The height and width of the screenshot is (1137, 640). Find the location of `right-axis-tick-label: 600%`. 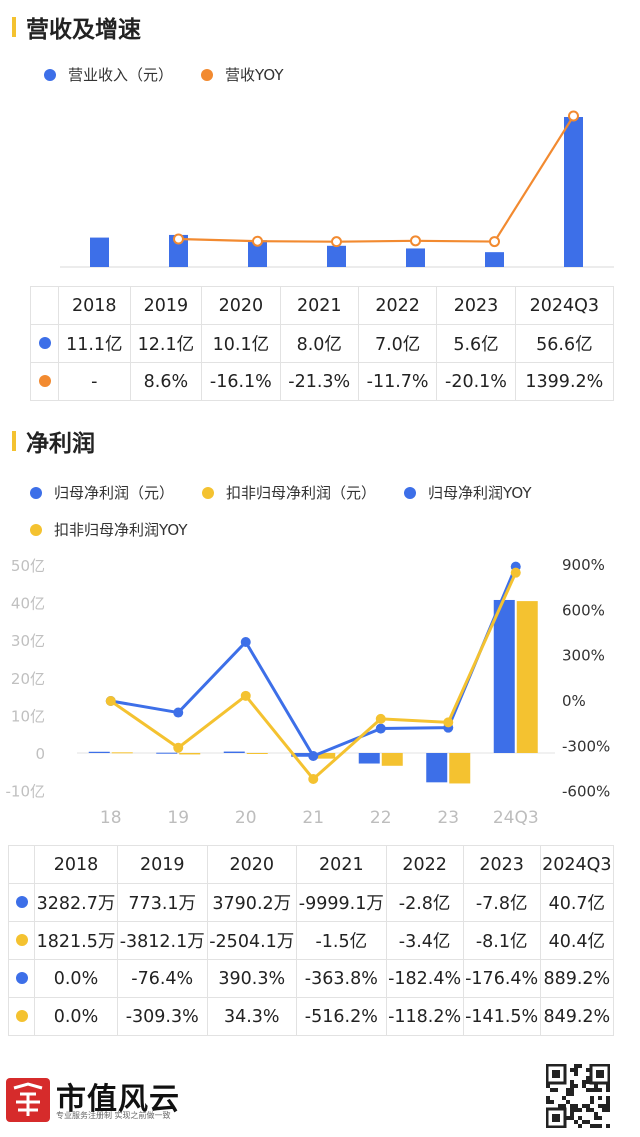

right-axis-tick-label: 600% is located at coordinates (583, 610).